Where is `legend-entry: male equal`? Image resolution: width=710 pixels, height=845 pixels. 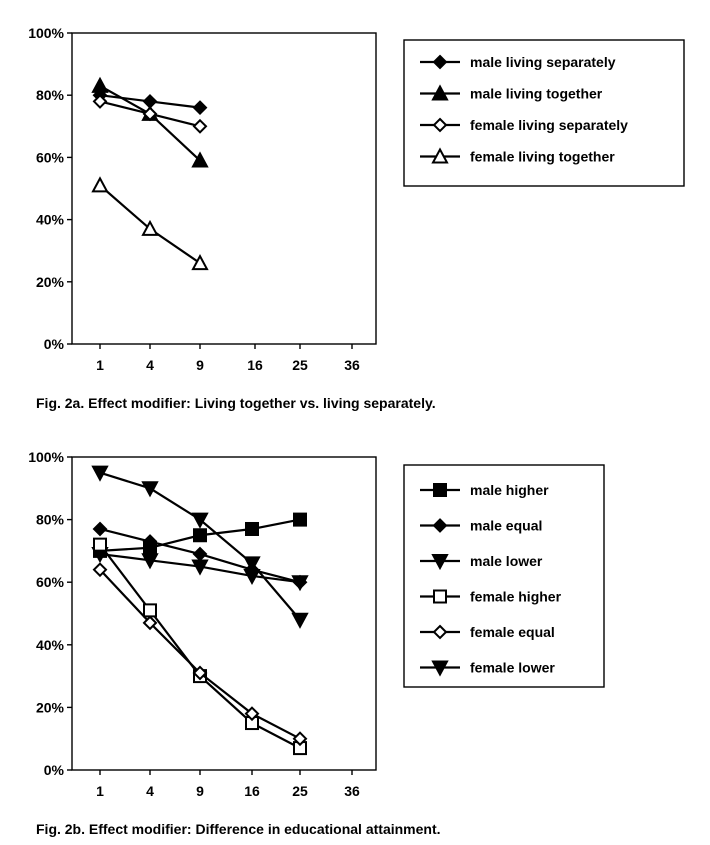
legend-entry: male equal is located at coordinates (481, 526).